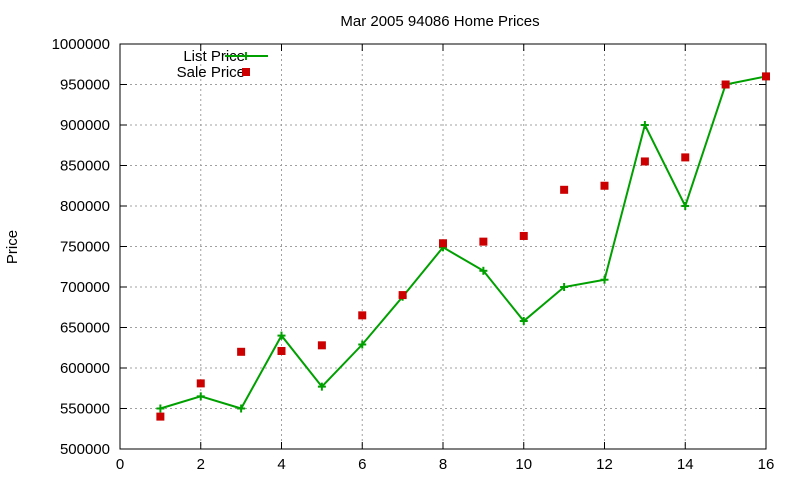  I want to click on x-tick-label: 0, so click(120, 464).